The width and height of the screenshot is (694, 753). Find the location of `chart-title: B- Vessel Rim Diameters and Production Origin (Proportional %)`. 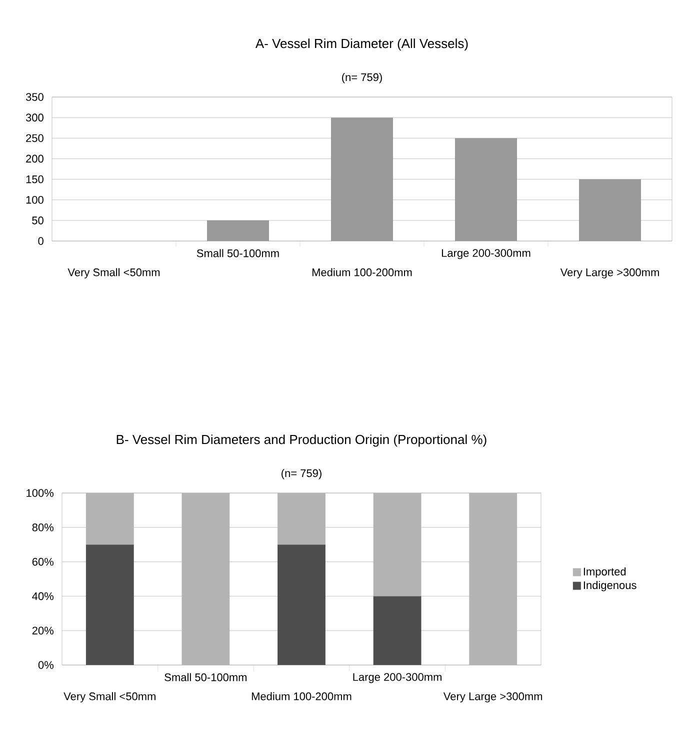

chart-title: B- Vessel Rim Diameters and Production Origin (Proportional %) is located at coordinates (301, 440).